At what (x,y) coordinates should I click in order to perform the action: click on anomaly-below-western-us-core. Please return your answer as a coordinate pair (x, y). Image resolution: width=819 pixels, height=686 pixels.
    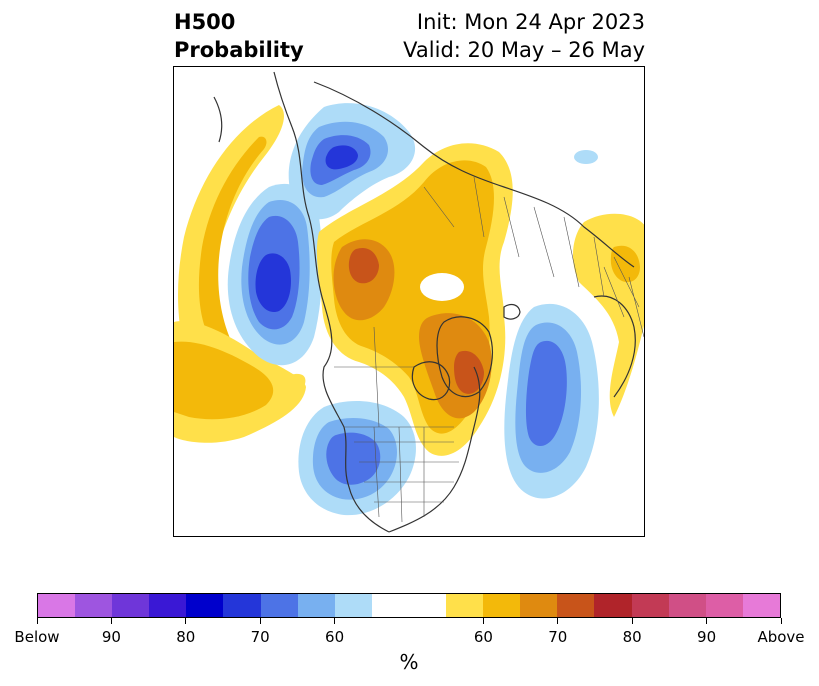
    Looking at the image, I should click on (353, 458).